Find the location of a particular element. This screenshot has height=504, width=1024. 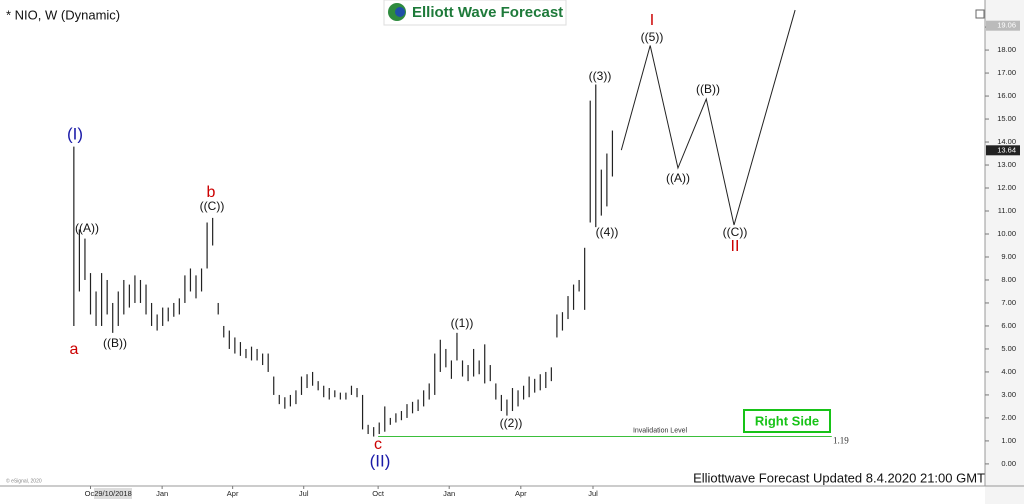

high_marker-label: 19.06 is located at coordinates (1006, 25).